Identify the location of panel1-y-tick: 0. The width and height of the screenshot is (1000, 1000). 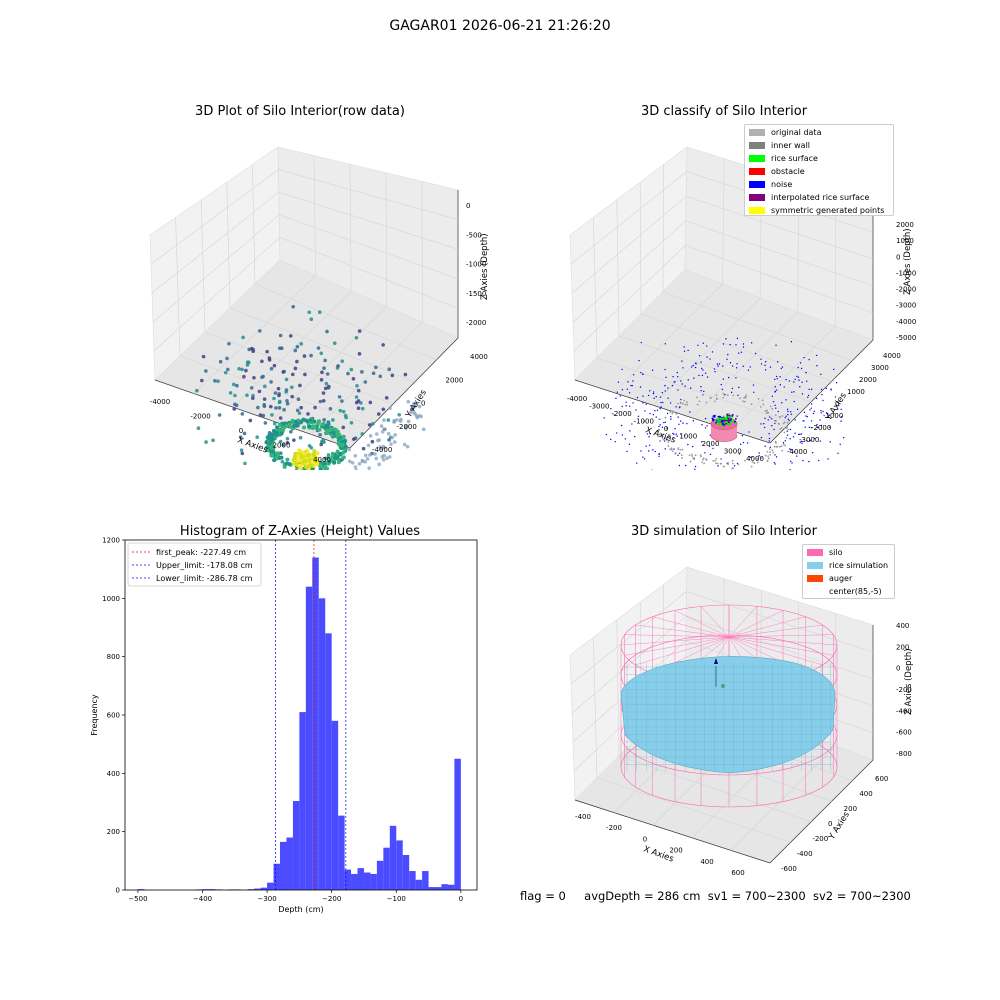
(423, 404).